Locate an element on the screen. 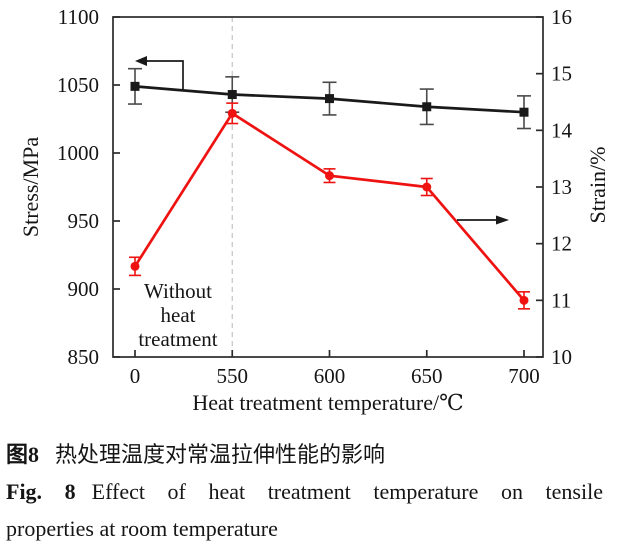 This screenshot has width=632, height=552. left-axis-tick-label: 900 is located at coordinates (84, 289).